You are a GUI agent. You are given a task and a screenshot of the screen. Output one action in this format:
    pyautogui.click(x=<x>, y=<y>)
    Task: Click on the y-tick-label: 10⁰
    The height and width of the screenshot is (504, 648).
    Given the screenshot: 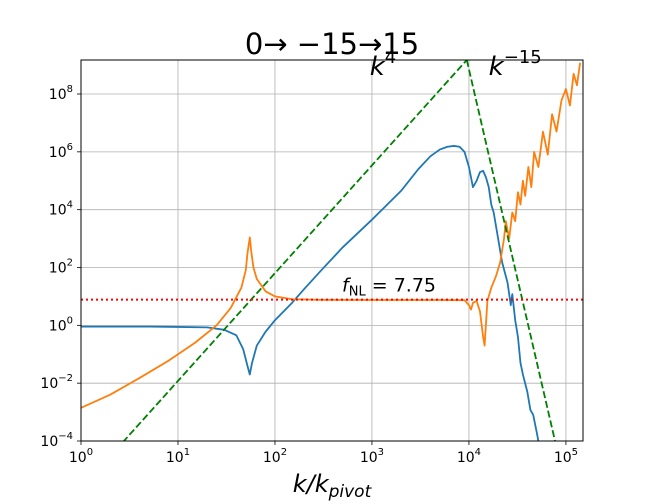 What is the action you would take?
    pyautogui.click(x=61, y=324)
    